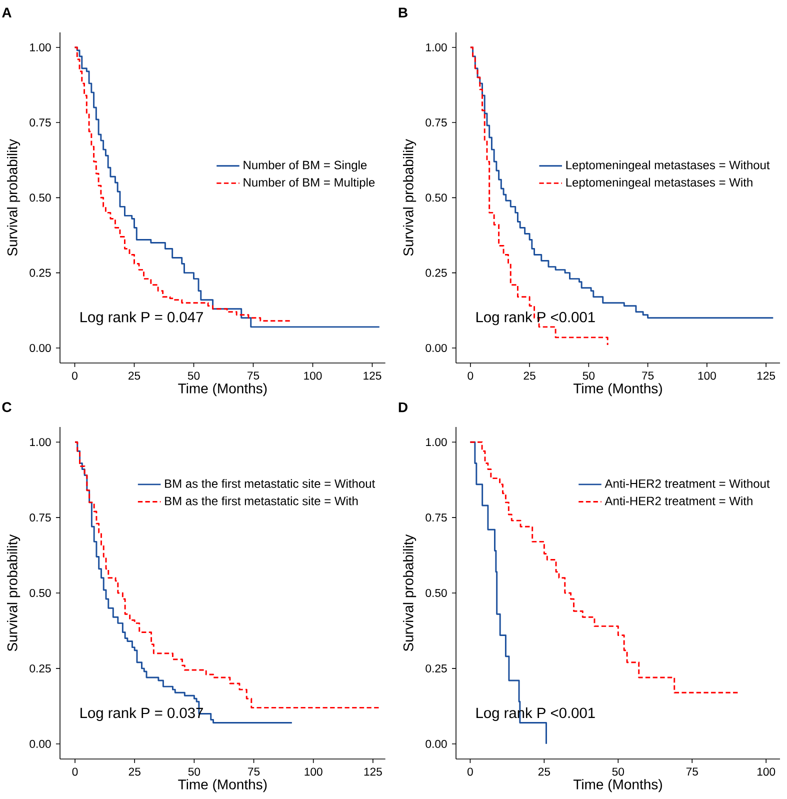 This screenshot has width=787, height=799. Describe the element at coordinates (305, 166) in the screenshot. I see `legend-label: Number of BM = Single` at that location.